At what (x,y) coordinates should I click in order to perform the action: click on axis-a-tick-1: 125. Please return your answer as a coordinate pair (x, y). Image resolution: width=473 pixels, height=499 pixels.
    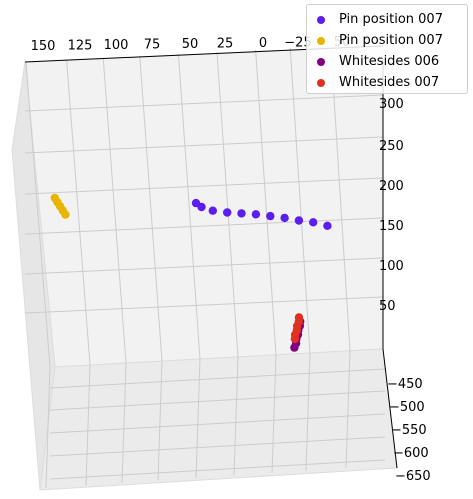
    Looking at the image, I should click on (80, 46).